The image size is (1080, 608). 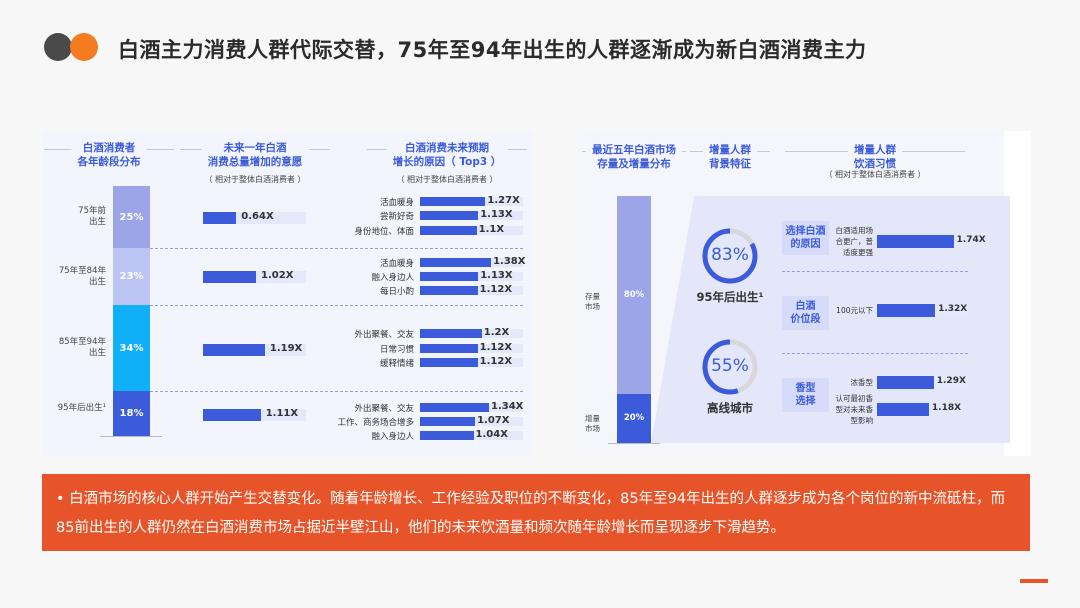 I want to click on incremental-market-label: 增量 市场, so click(x=592, y=423).